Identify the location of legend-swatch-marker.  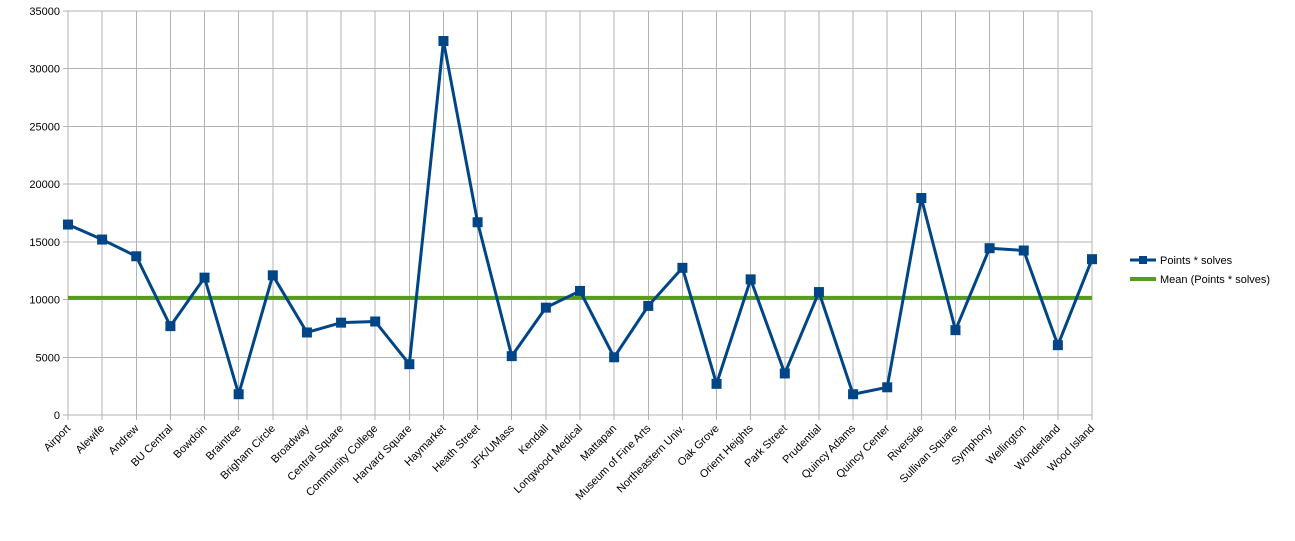
(1143, 260).